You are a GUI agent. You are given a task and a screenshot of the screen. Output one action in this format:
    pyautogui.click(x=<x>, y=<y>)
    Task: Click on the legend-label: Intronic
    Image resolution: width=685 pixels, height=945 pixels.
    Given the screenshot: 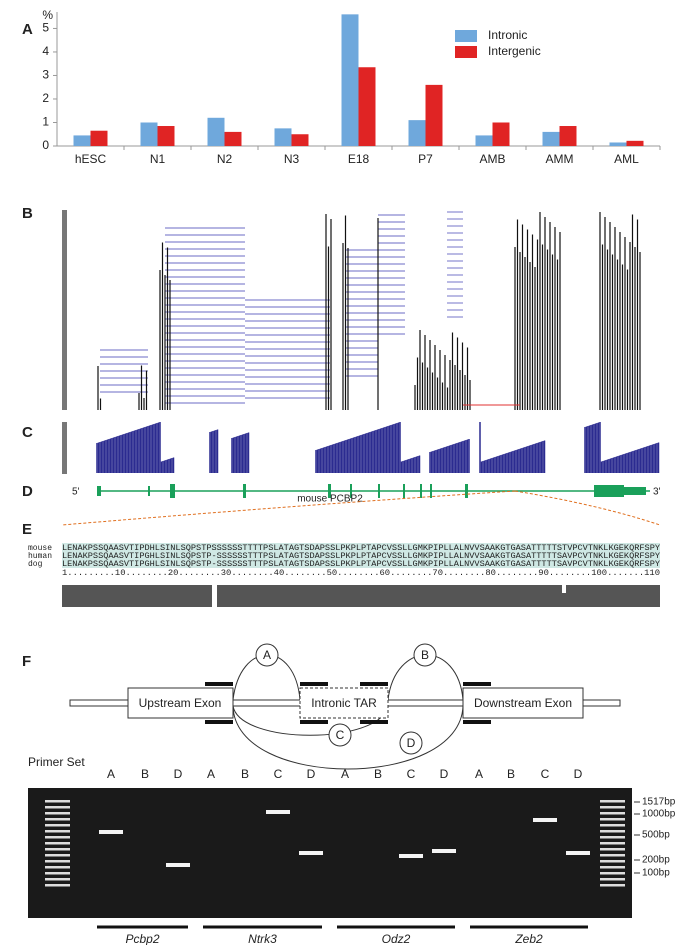 What is the action you would take?
    pyautogui.click(x=507, y=35)
    